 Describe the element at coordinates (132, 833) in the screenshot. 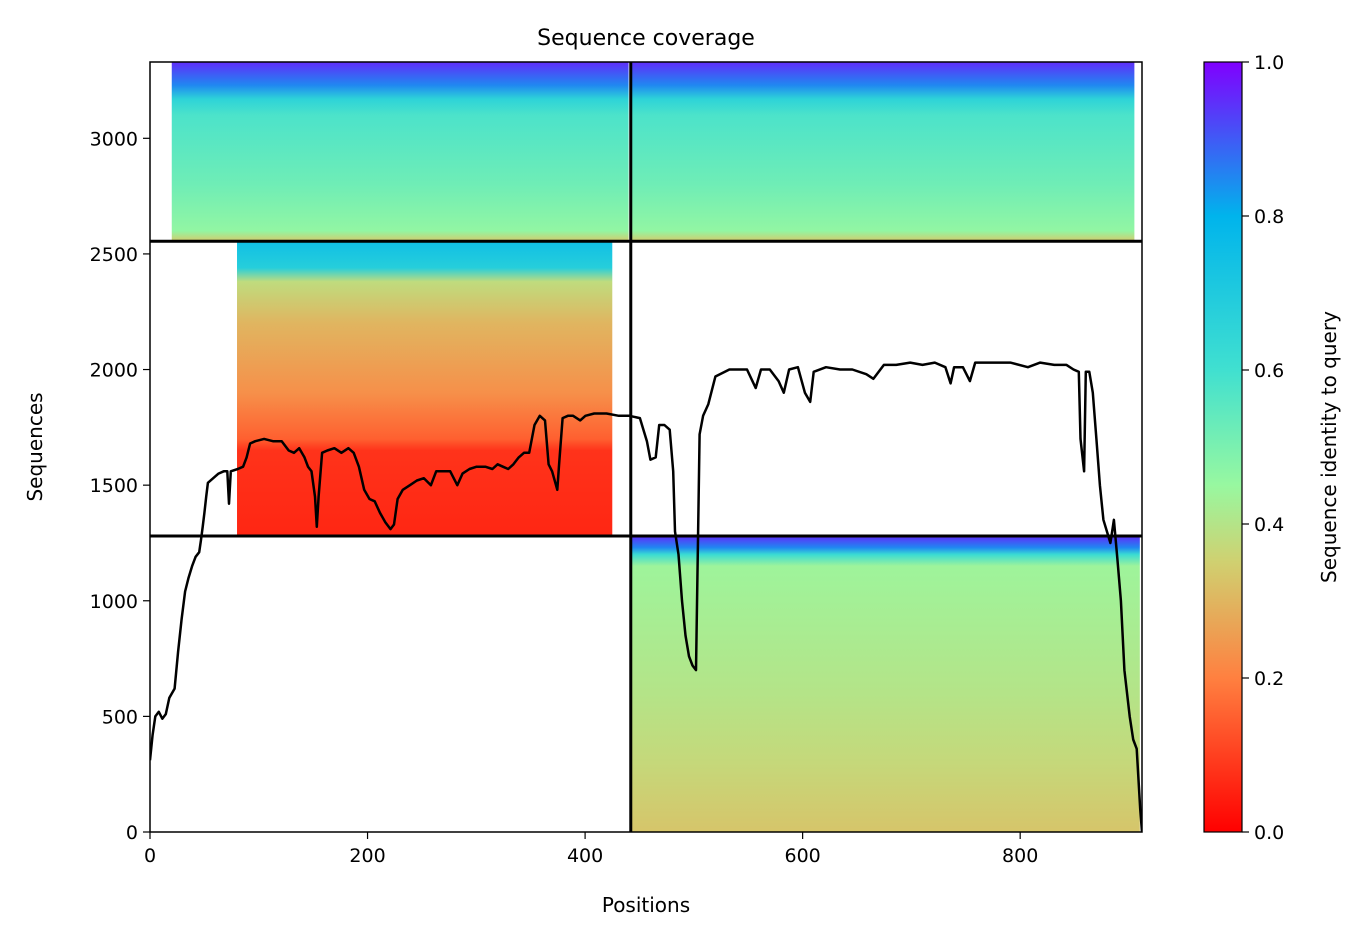

I see `y-tick-label: 0` at that location.